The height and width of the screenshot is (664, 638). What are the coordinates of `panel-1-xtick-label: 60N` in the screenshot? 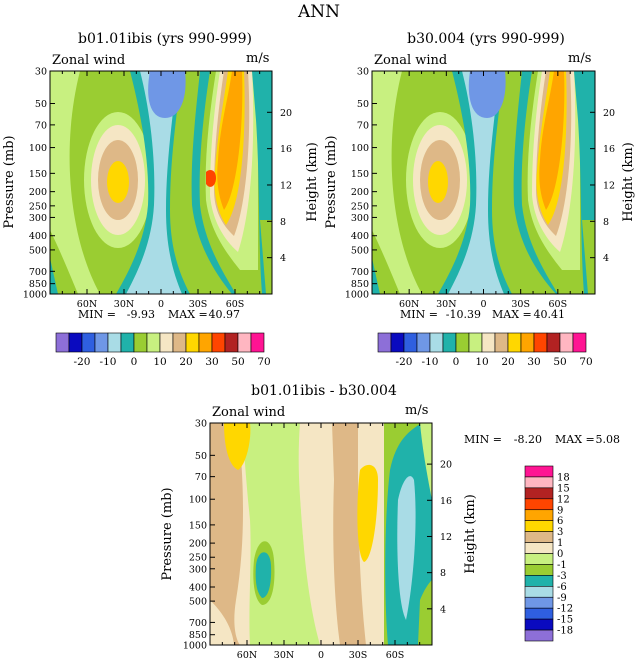 It's located at (87, 304).